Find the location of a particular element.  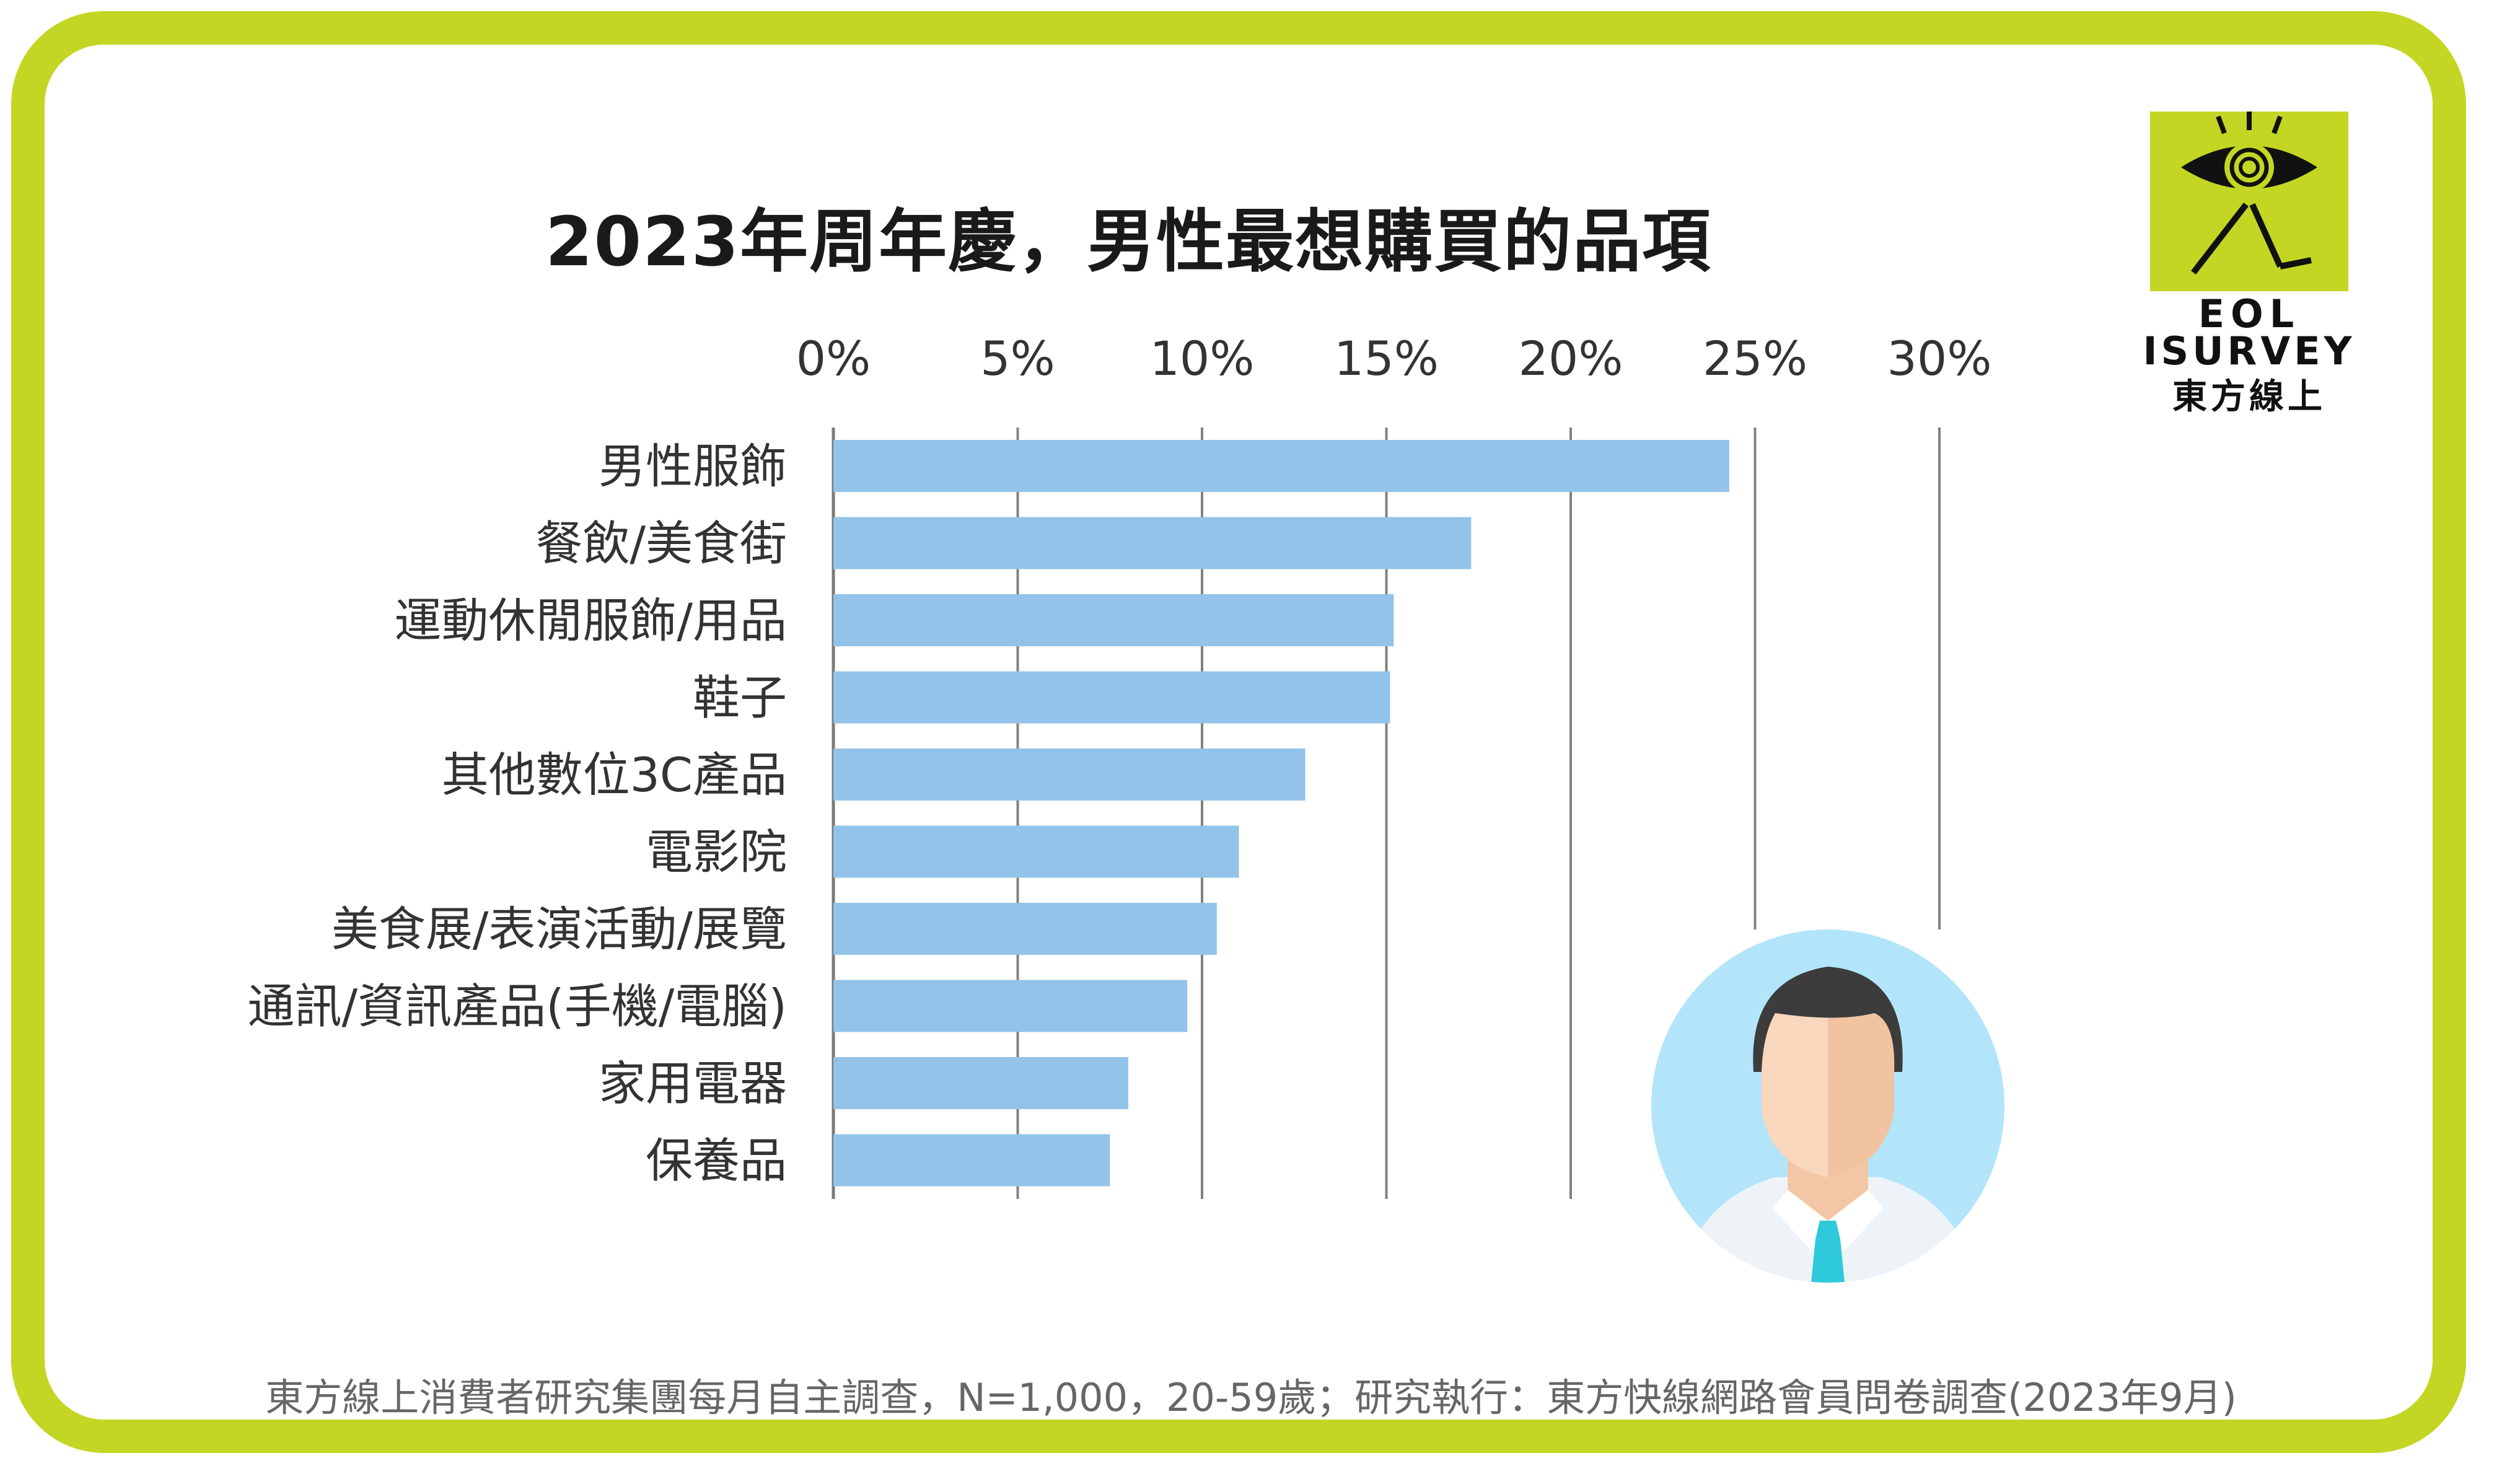

chart-title: 2023年周年慶，男性最想購買的品項 is located at coordinates (1128, 242).